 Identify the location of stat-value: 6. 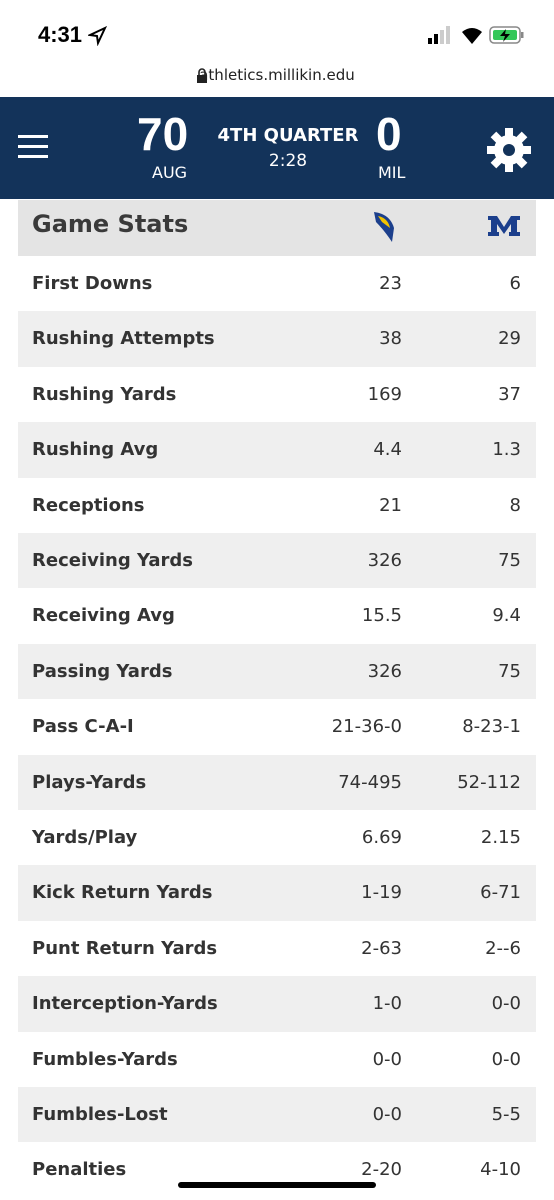
(515, 283).